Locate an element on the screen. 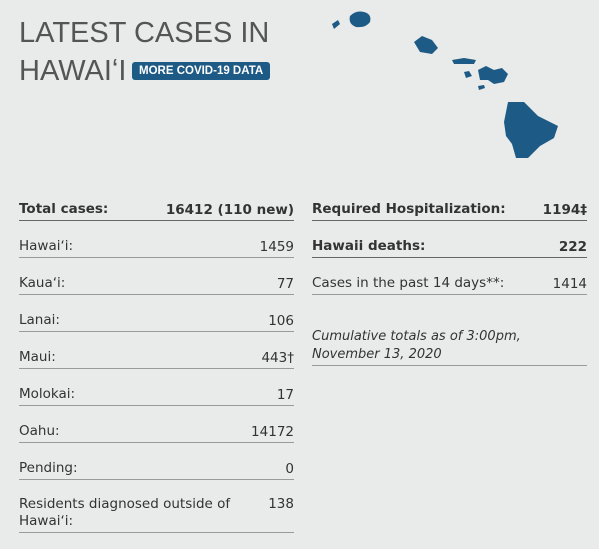 The height and width of the screenshot is (549, 599). label: Lanai: is located at coordinates (39, 320).